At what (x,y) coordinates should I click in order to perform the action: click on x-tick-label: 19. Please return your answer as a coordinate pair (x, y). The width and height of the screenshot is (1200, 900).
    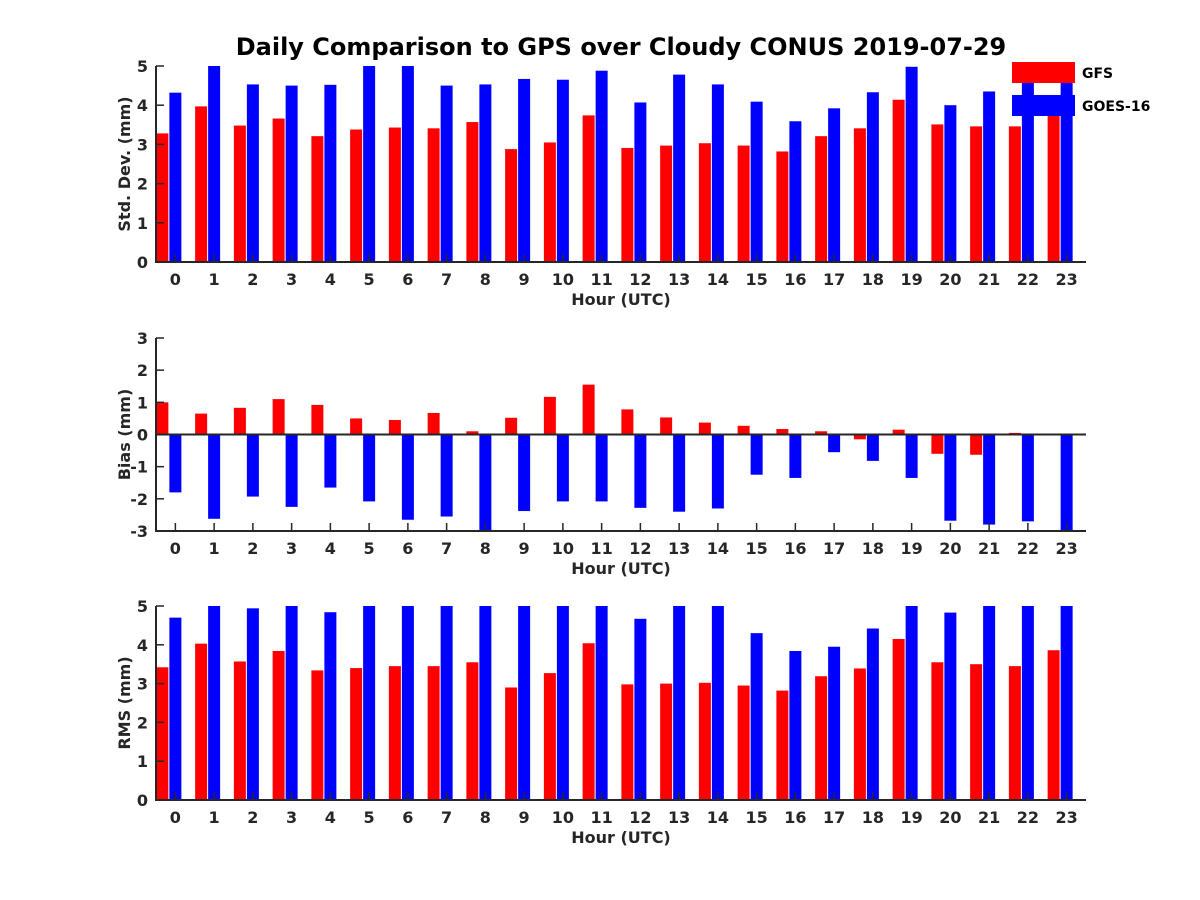
    Looking at the image, I should click on (911, 548).